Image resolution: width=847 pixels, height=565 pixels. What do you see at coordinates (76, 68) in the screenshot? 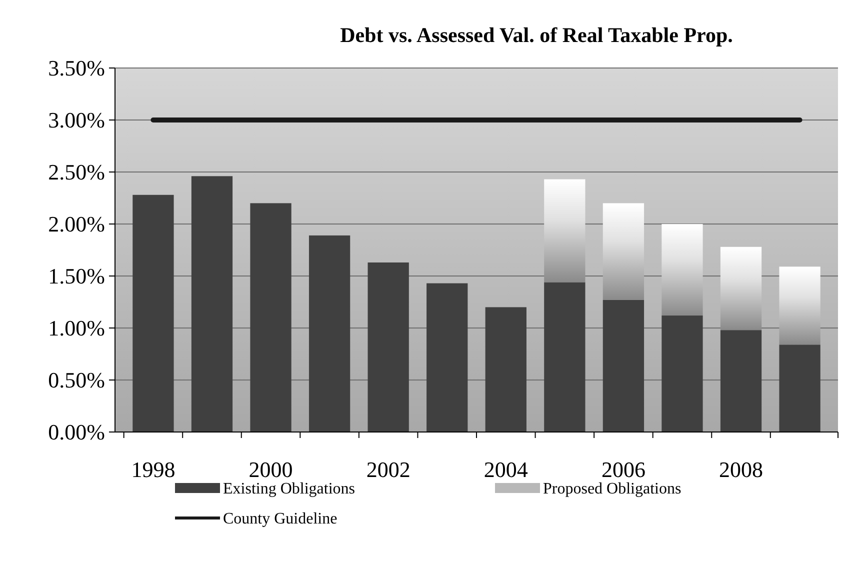
I see `y-tick-label: 3.50%` at bounding box center [76, 68].